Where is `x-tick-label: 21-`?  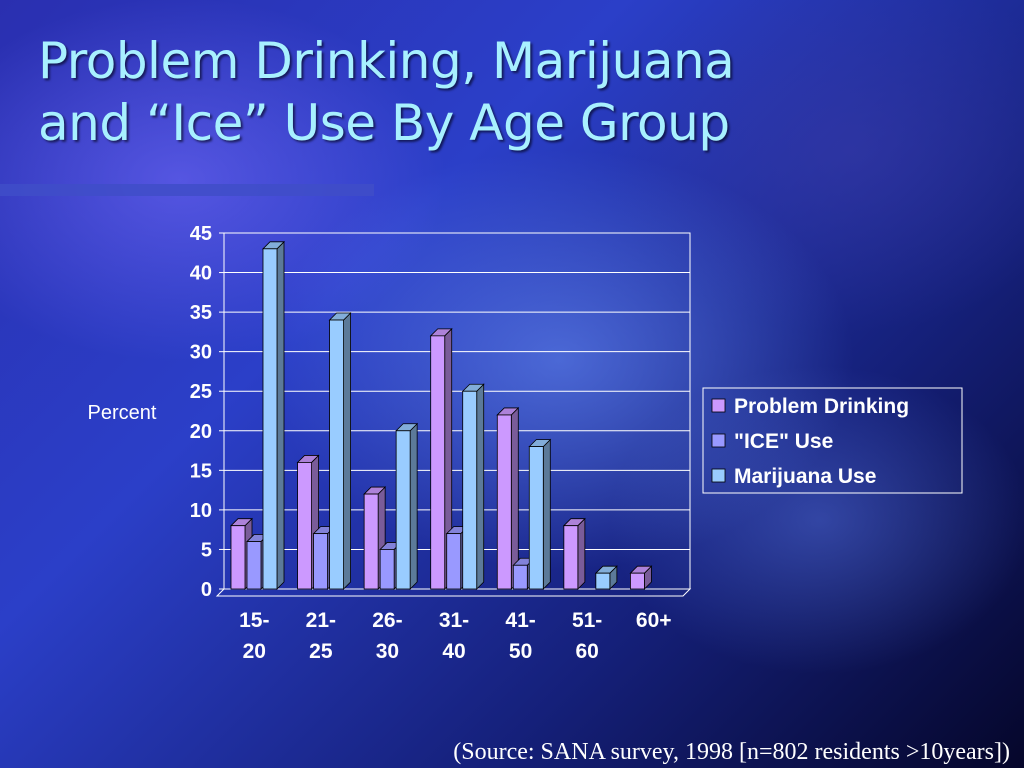 x-tick-label: 21- is located at coordinates (321, 620).